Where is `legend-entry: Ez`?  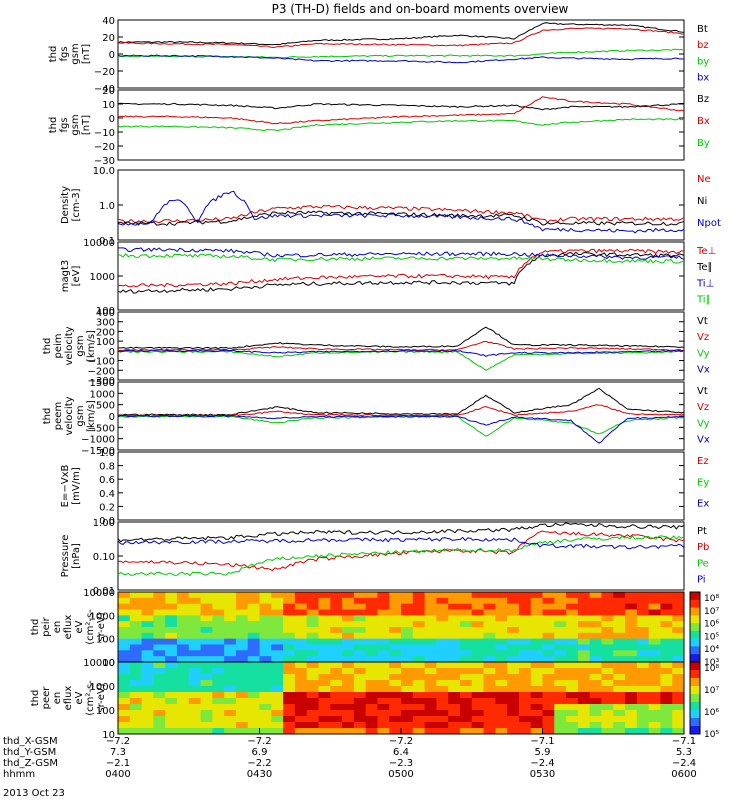
legend-entry: Ez is located at coordinates (703, 461).